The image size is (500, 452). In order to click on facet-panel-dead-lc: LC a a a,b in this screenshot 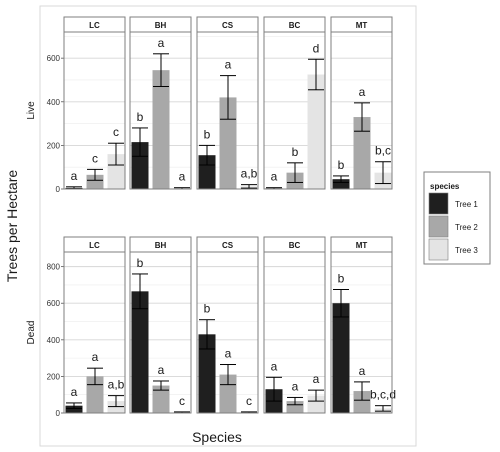, I will do `click(94, 325)`.